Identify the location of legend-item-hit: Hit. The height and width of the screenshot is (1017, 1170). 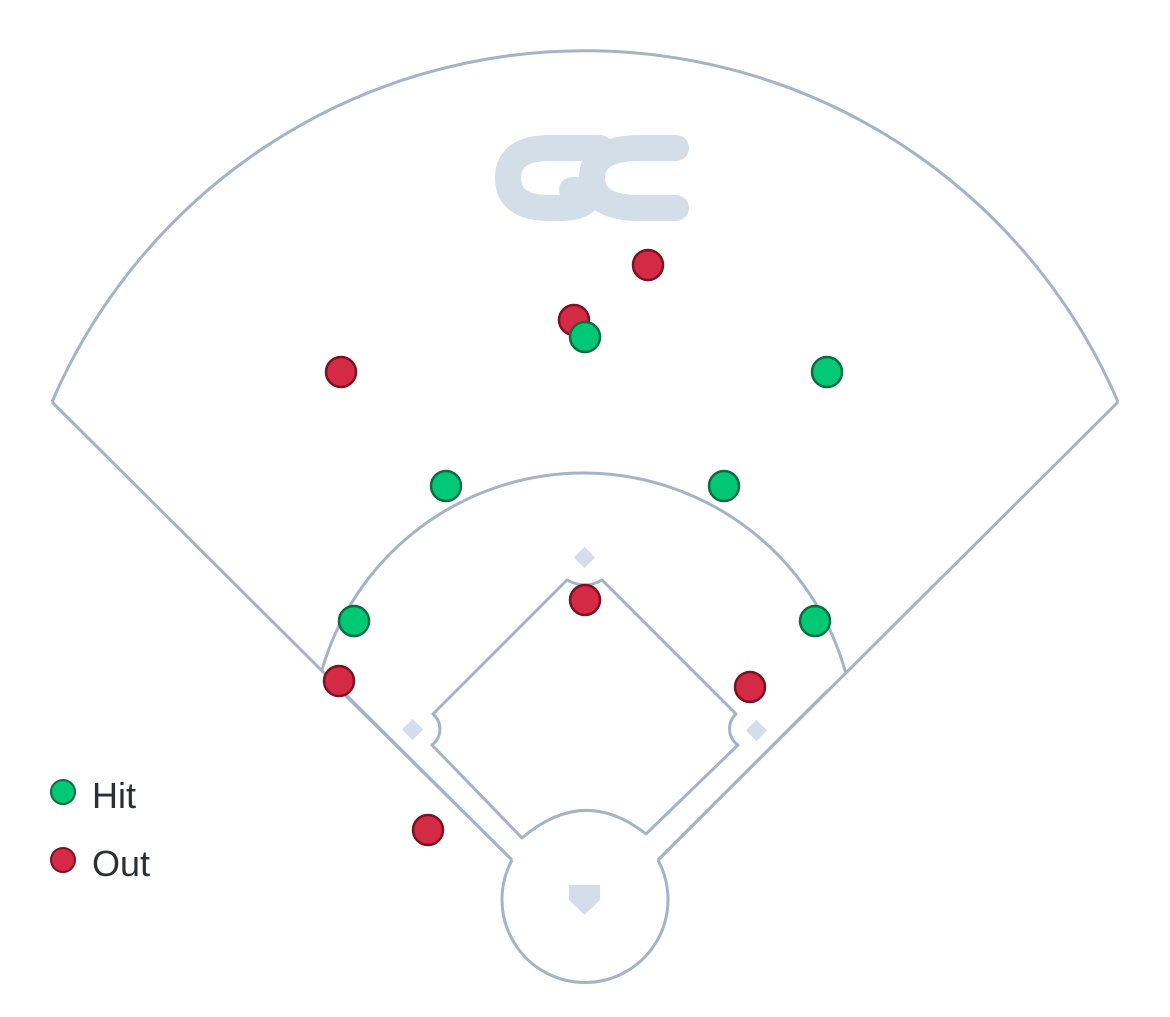
(100, 796).